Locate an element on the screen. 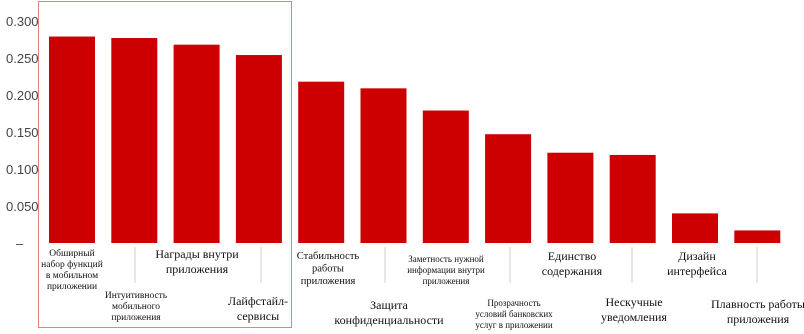 The width and height of the screenshot is (804, 334). y-axis: – 0.050 0.100 0.150 0.200 0.250 0.300 is located at coordinates (22, 132).